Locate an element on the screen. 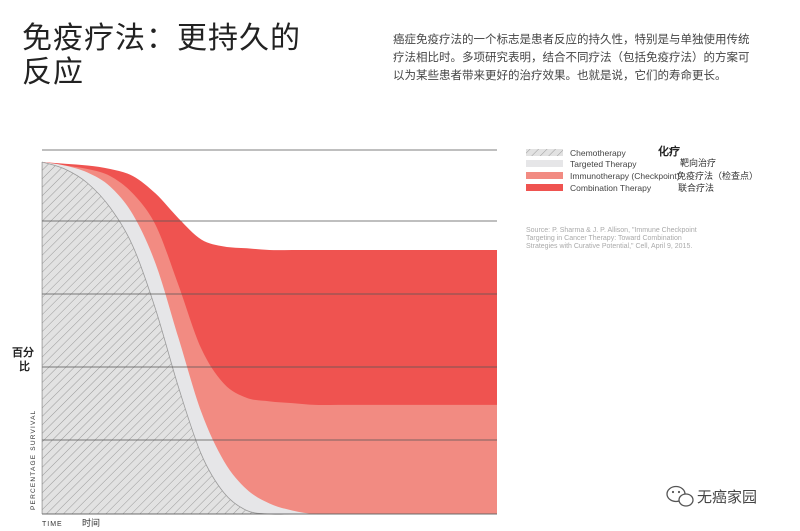 Image resolution: width=800 pixels, height=531 pixels. legend-label: Targeted Therapy is located at coordinates (603, 164).